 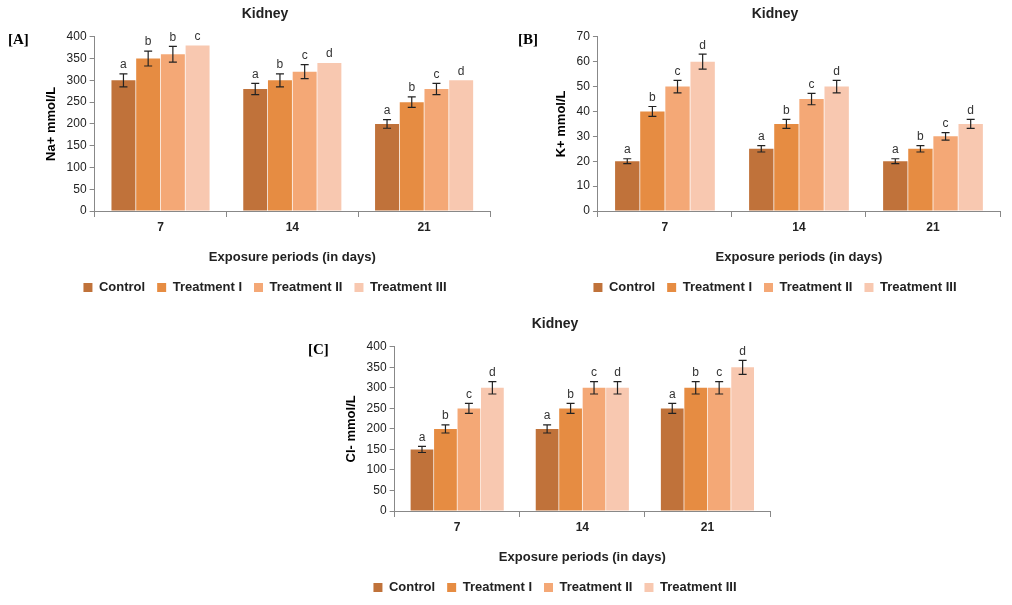 What do you see at coordinates (561, 124) in the screenshot?
I see `y-axis-title: K+ mmol/L` at bounding box center [561, 124].